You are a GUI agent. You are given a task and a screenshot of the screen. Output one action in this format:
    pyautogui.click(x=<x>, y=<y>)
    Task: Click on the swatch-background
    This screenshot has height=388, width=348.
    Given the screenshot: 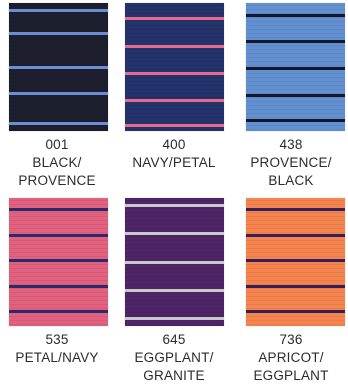 What is the action you would take?
    pyautogui.click(x=174, y=67)
    